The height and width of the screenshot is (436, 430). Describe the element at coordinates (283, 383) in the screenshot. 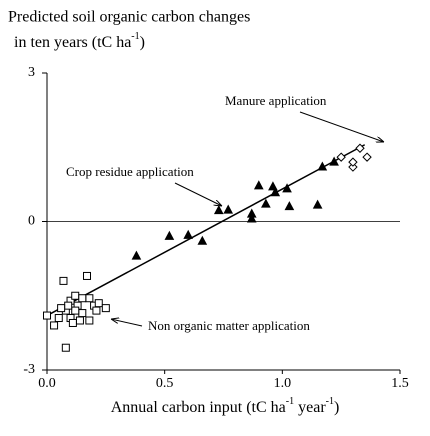

I see `x-tick-label: 1.0` at that location.